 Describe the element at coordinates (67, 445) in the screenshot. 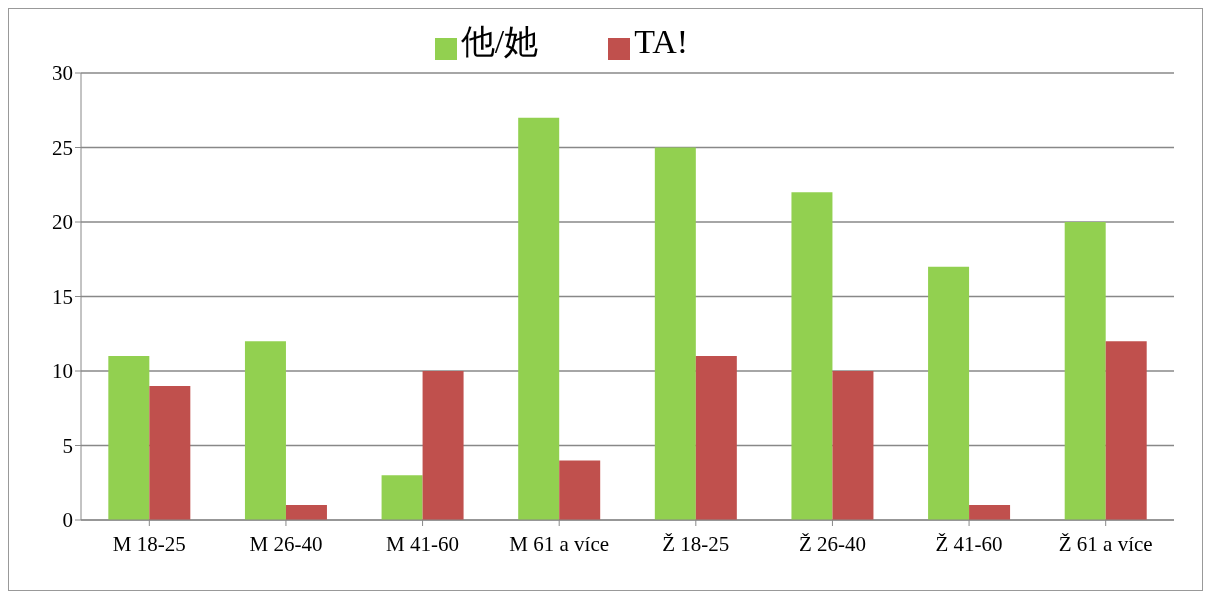

I see `y-tick-label: 5` at that location.